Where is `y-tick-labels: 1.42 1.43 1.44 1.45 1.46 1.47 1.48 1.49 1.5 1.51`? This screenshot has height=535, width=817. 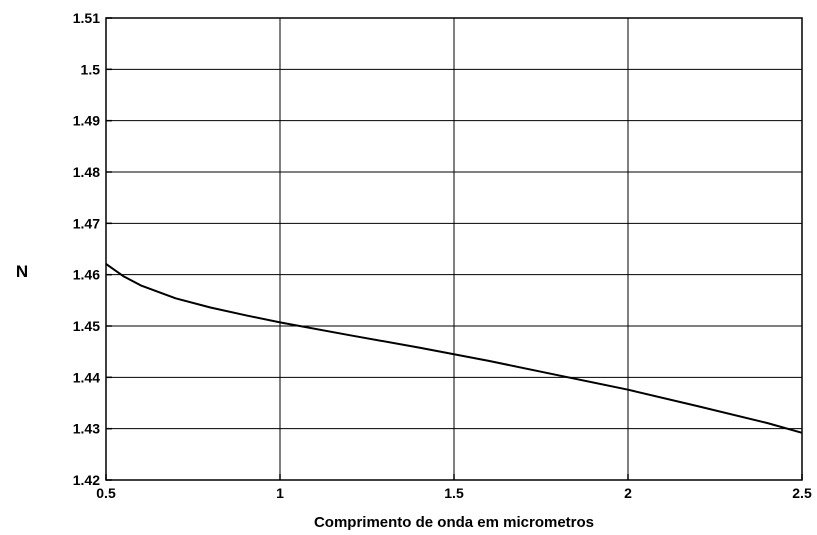 y-tick-labels: 1.42 1.43 1.44 1.45 1.46 1.47 1.48 1.49 1.5 1.51 is located at coordinates (86, 249).